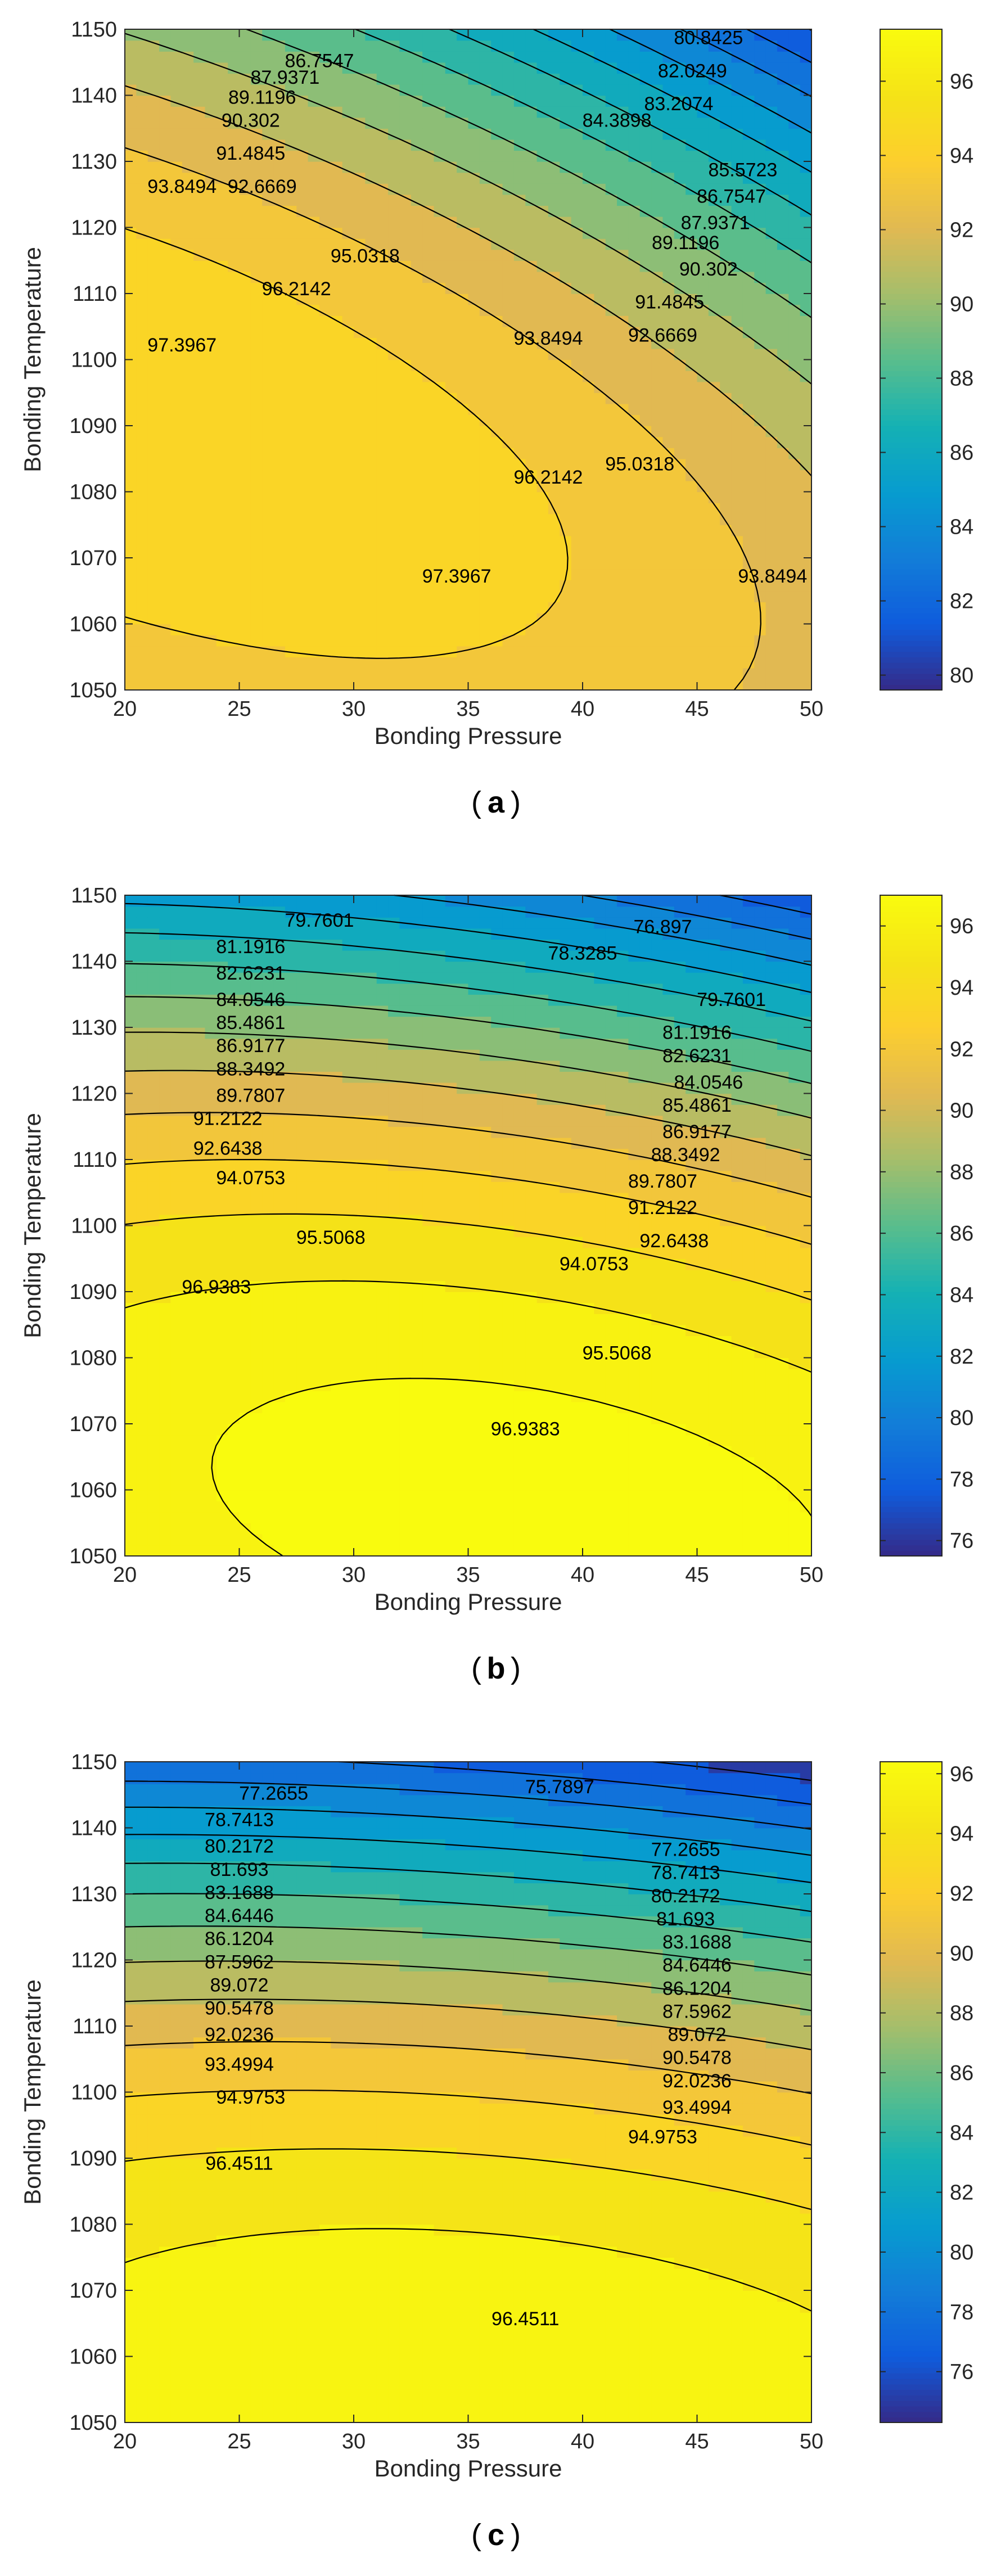 This screenshot has height=2576, width=992. What do you see at coordinates (962, 81) in the screenshot?
I see `colorbar-tick-label: 96` at bounding box center [962, 81].